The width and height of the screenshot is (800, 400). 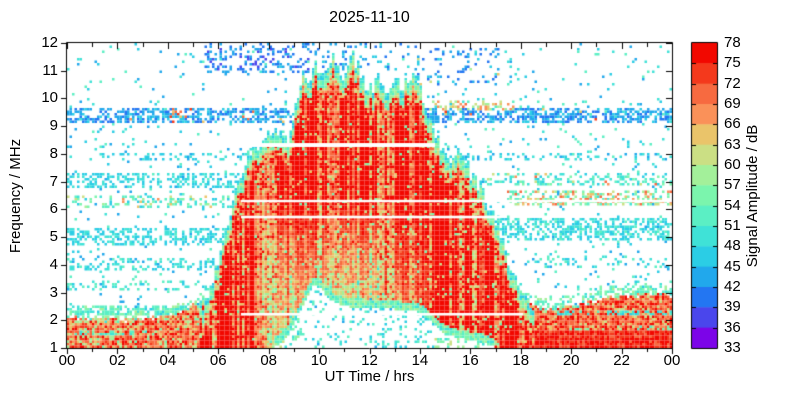 I want to click on x-tick-label: 16, so click(x=470, y=360).